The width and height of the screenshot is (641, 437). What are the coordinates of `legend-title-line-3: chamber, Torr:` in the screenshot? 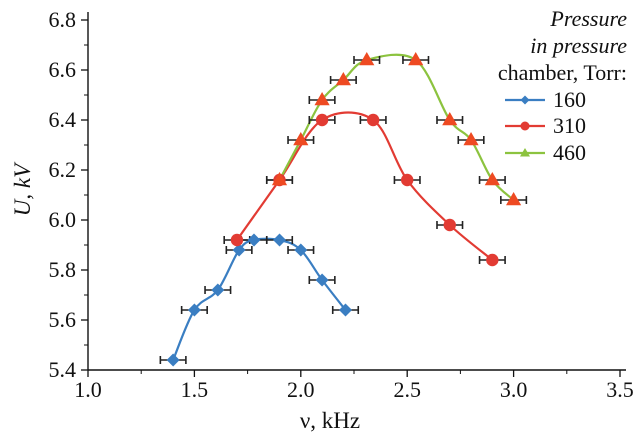 It's located at (562, 72).